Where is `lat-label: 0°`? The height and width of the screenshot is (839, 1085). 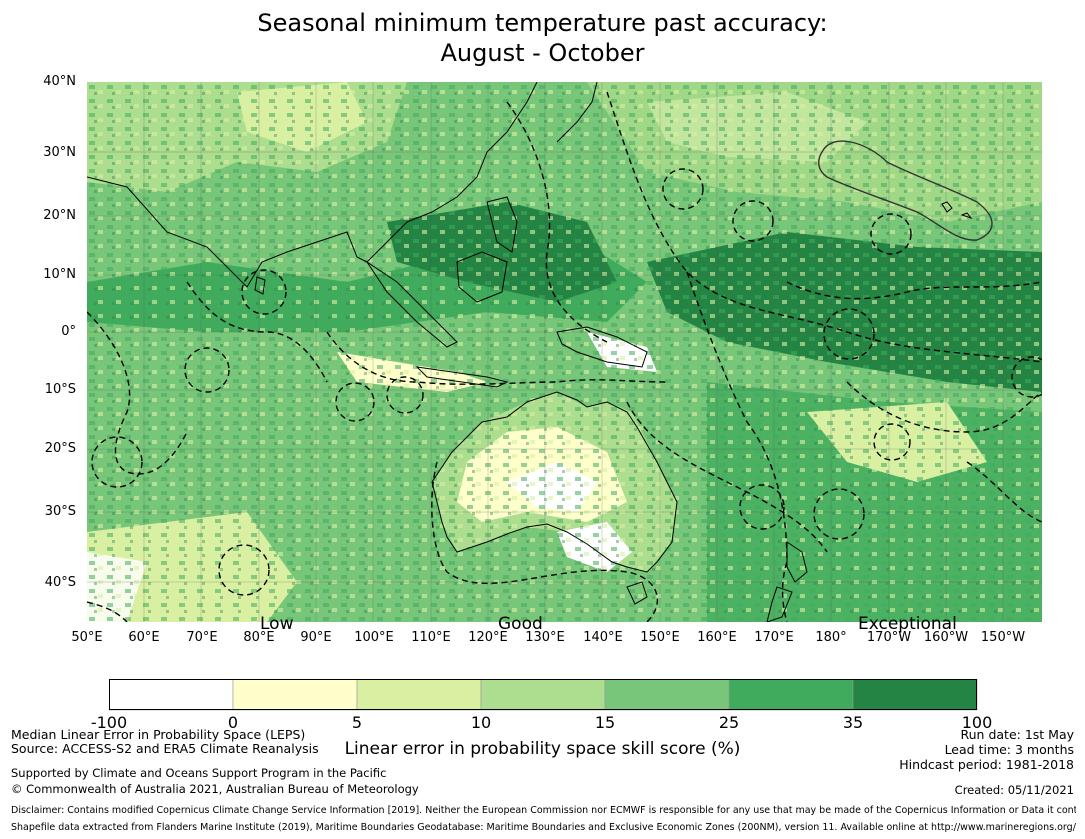
lat-label: 0° is located at coordinates (68, 331).